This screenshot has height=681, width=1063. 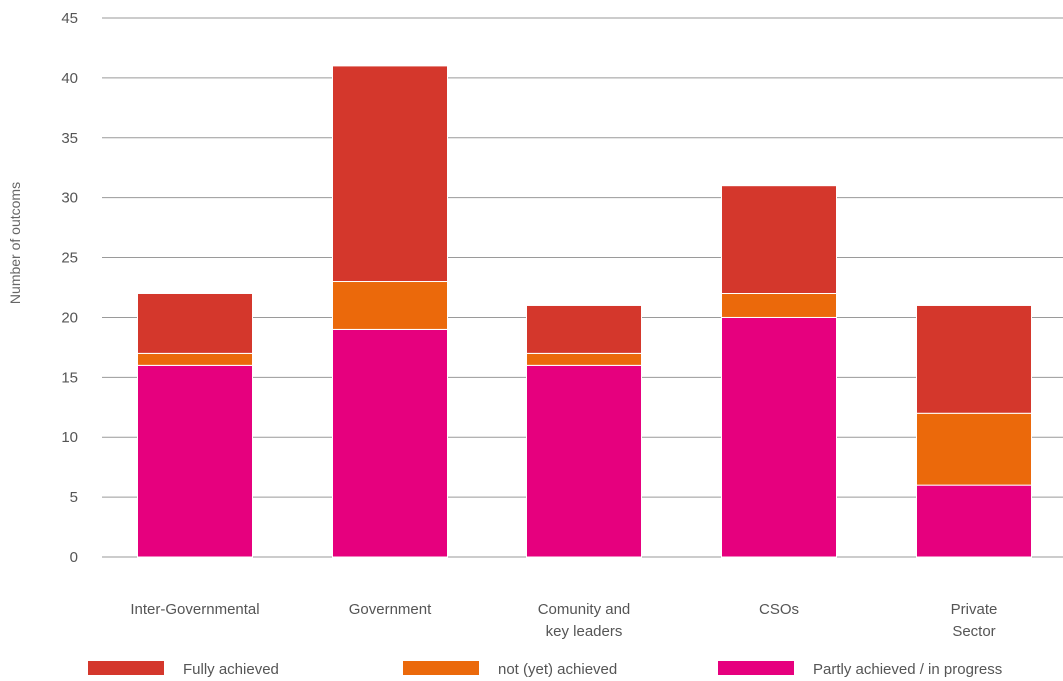 What do you see at coordinates (69, 78) in the screenshot?
I see `y-tick-label: 40` at bounding box center [69, 78].